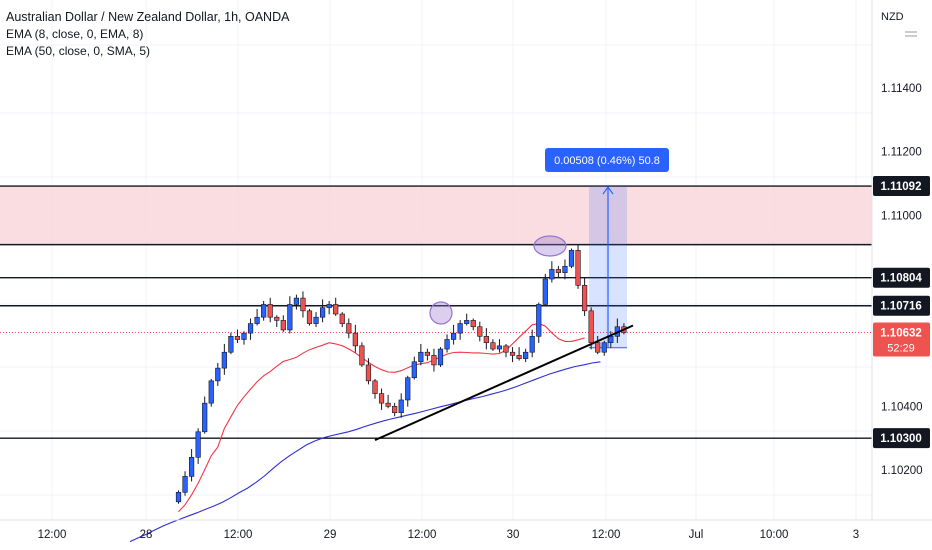 Image resolution: width=932 pixels, height=550 pixels. Describe the element at coordinates (466, 530) in the screenshot. I see `time-axis: 12:00 28 12:00 29 12:00 30 12:00 Jul 10:00 3` at that location.